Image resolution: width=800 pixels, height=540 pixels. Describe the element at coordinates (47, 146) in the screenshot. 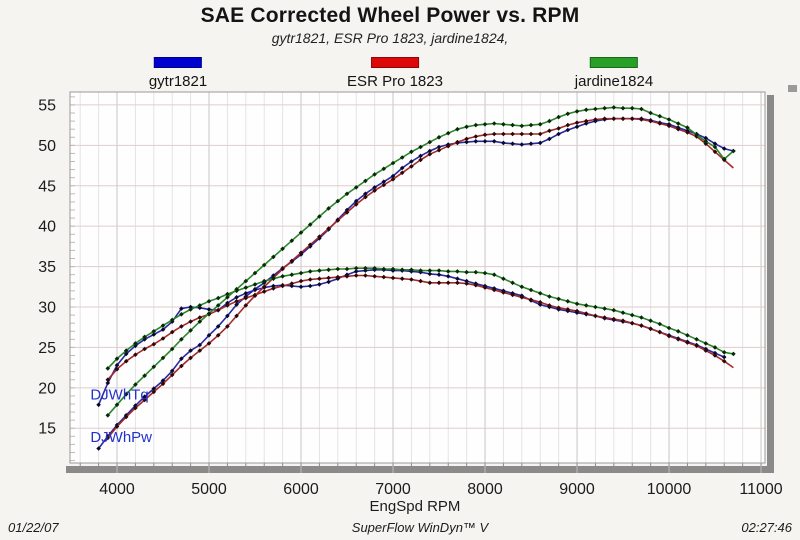

I see `y-tick-label: 50` at that location.